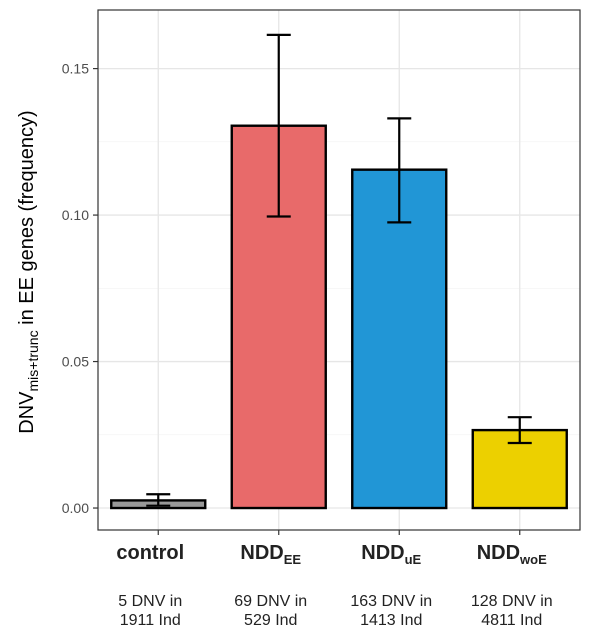  I want to click on sample-note-line1: 5 DNV in, so click(150, 601).